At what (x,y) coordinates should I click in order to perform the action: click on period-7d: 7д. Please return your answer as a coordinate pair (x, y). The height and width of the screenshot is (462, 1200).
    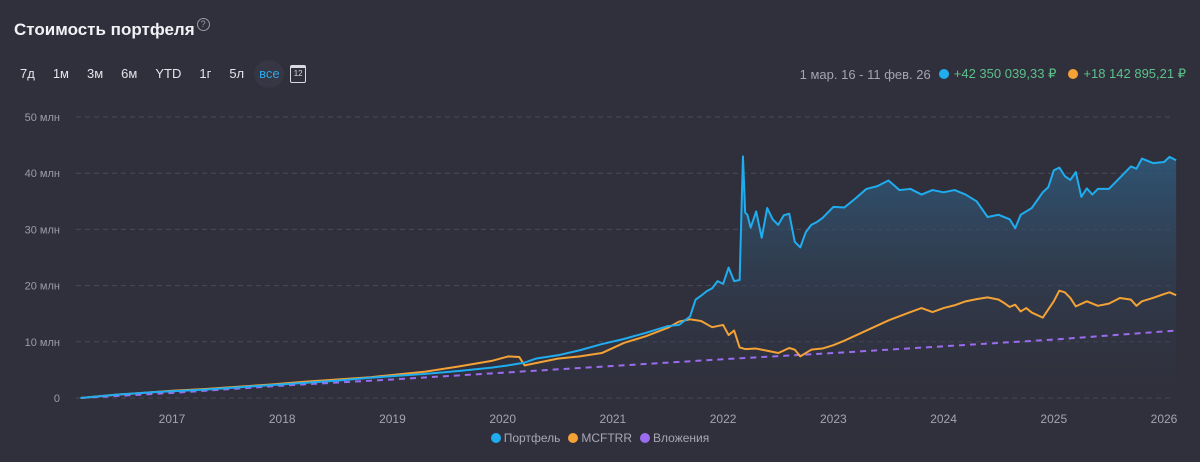
    Looking at the image, I should click on (27, 73).